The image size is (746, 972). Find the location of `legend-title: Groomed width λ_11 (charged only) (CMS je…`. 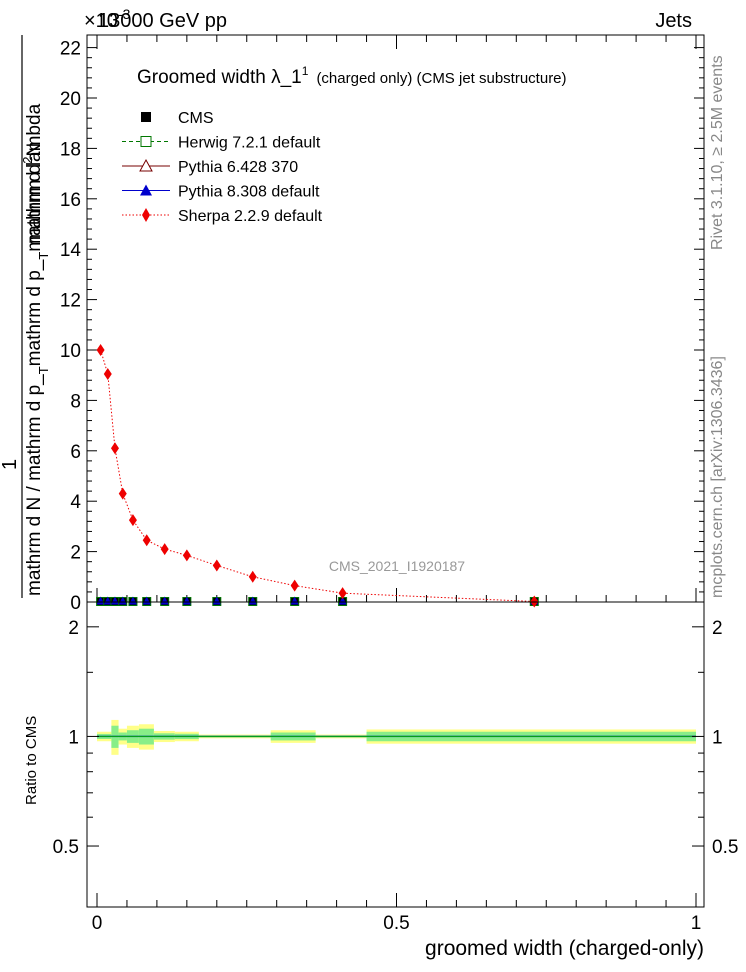

legend-title: Groomed width λ_11 (charged only) (CMS je… is located at coordinates (352, 76).